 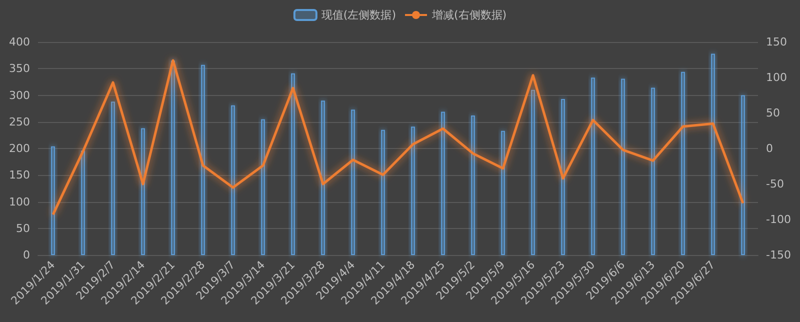 I want to click on y2-tick-label: -150, so click(x=778, y=255).